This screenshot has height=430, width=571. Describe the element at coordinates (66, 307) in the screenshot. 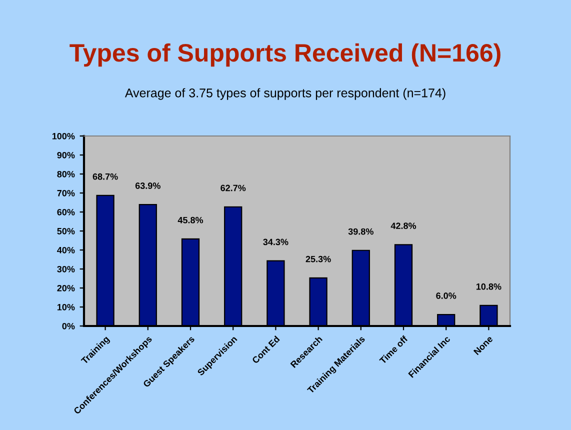

I see `y-tick-label: 10%` at that location.